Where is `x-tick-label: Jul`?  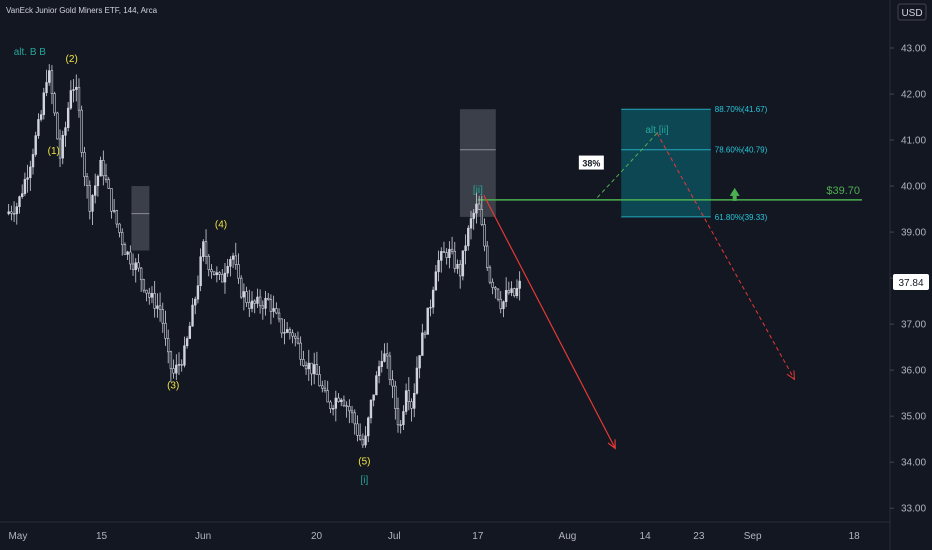 x-tick-label: Jul is located at coordinates (394, 536).